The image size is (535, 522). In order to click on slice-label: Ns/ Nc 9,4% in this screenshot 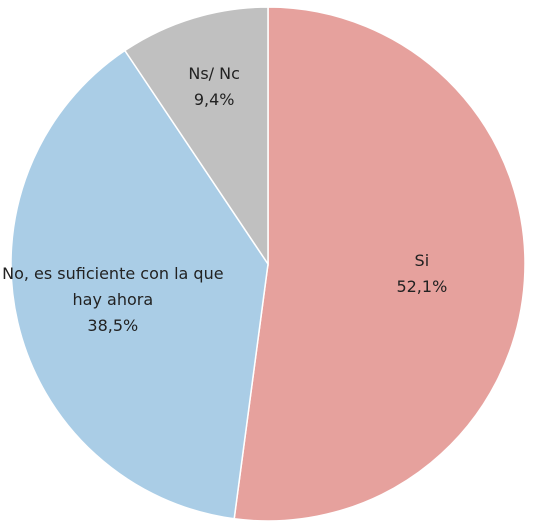, I will do `click(214, 87)`.